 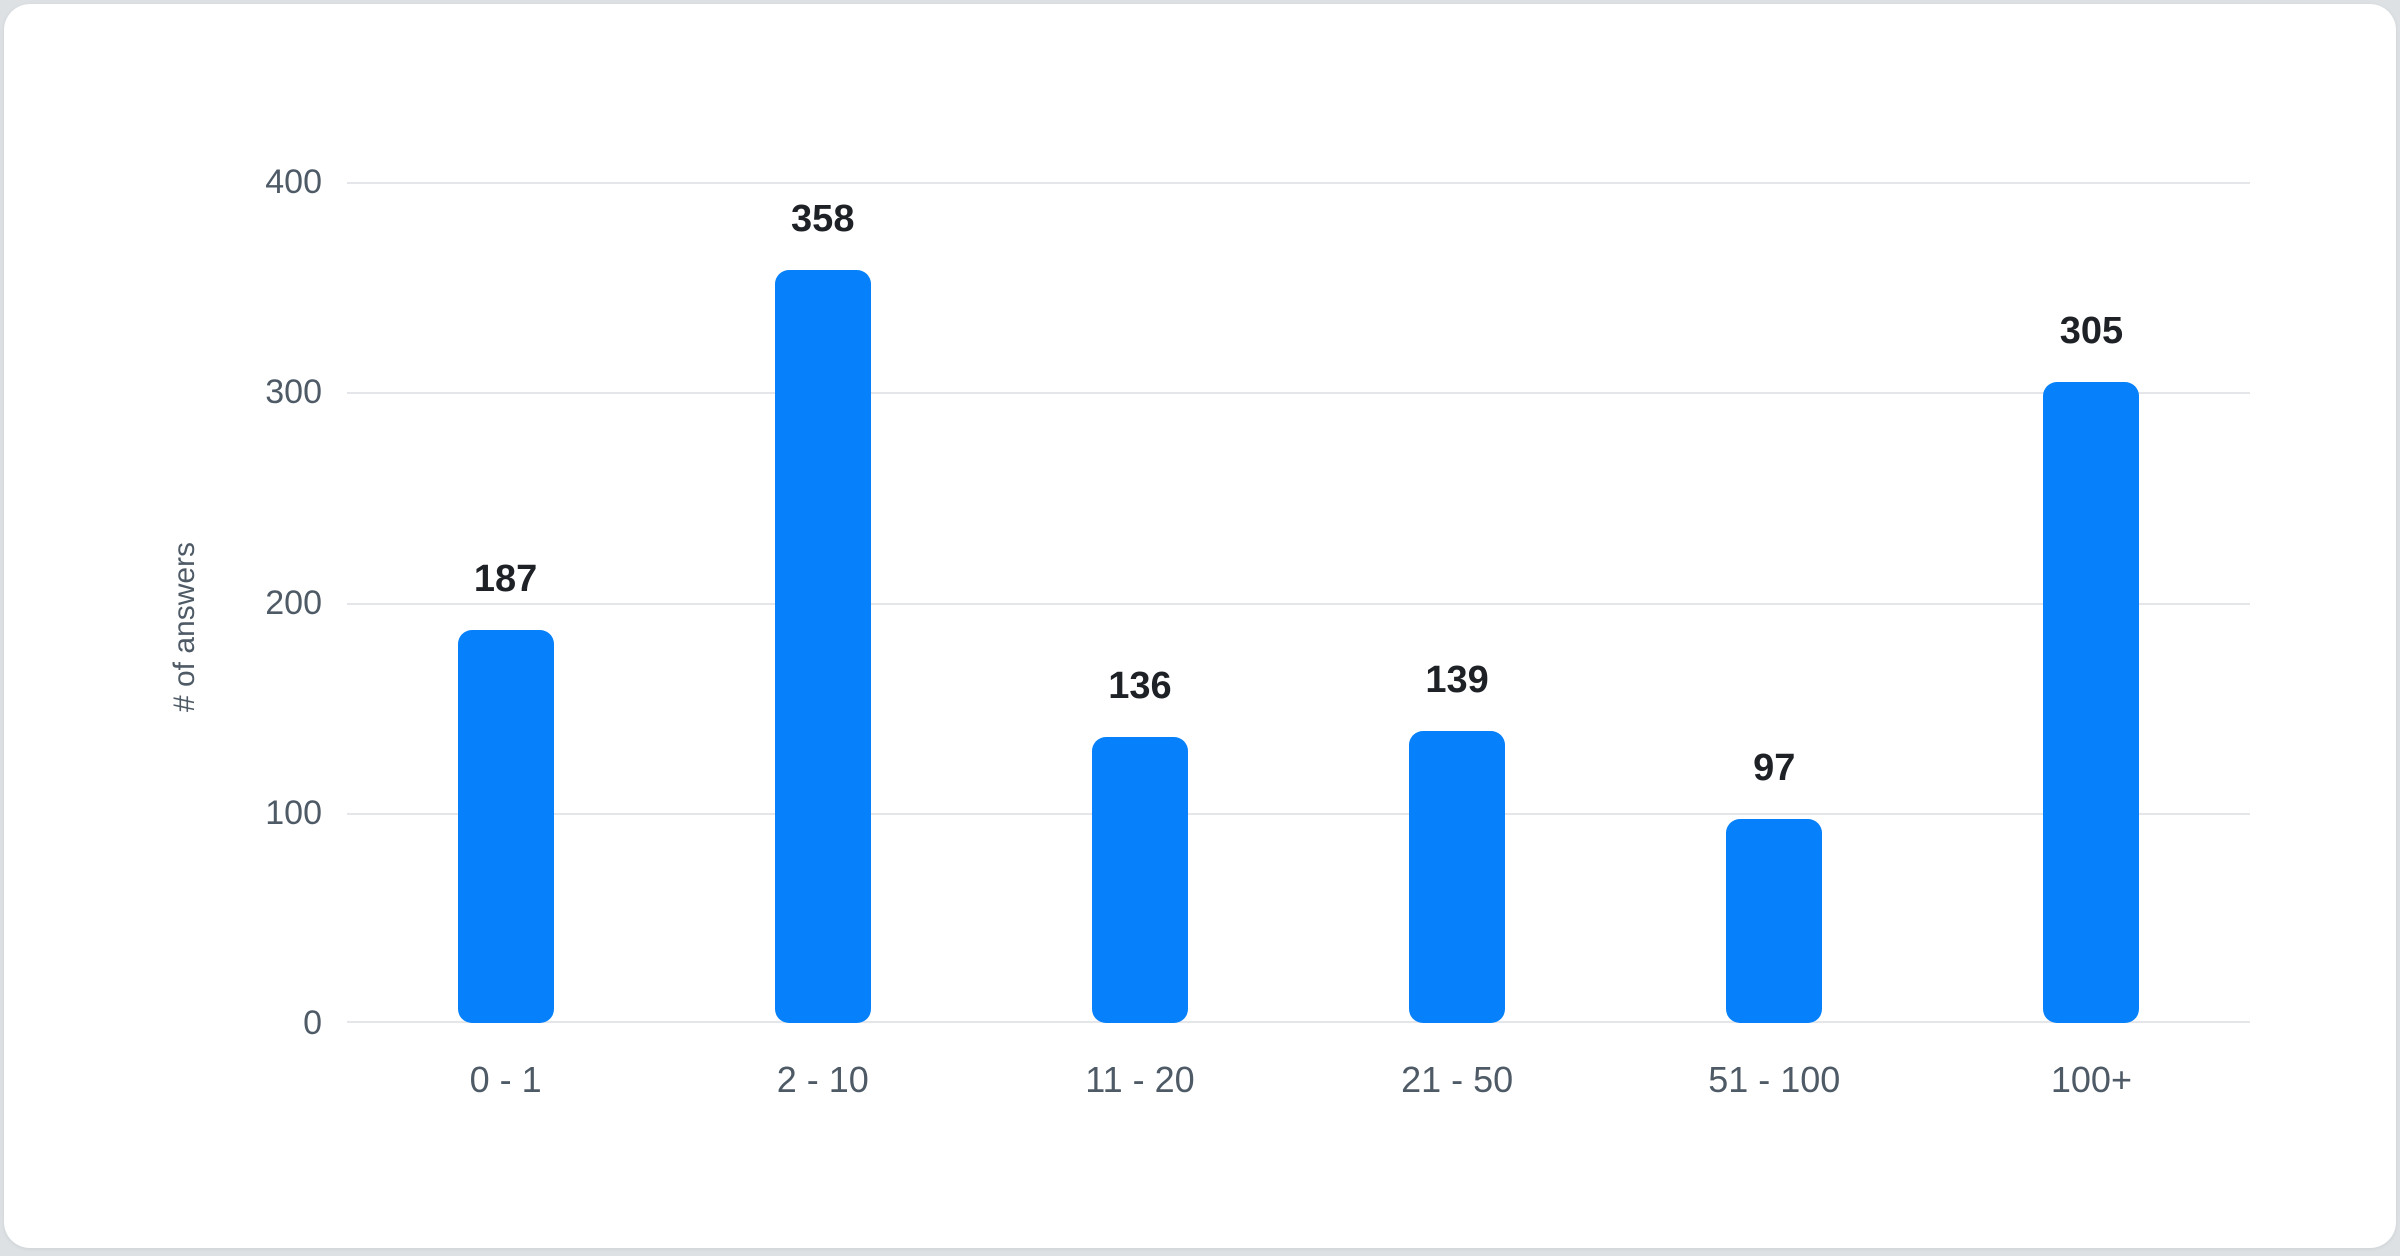 I want to click on bar-cell: 187, so click(x=505, y=602).